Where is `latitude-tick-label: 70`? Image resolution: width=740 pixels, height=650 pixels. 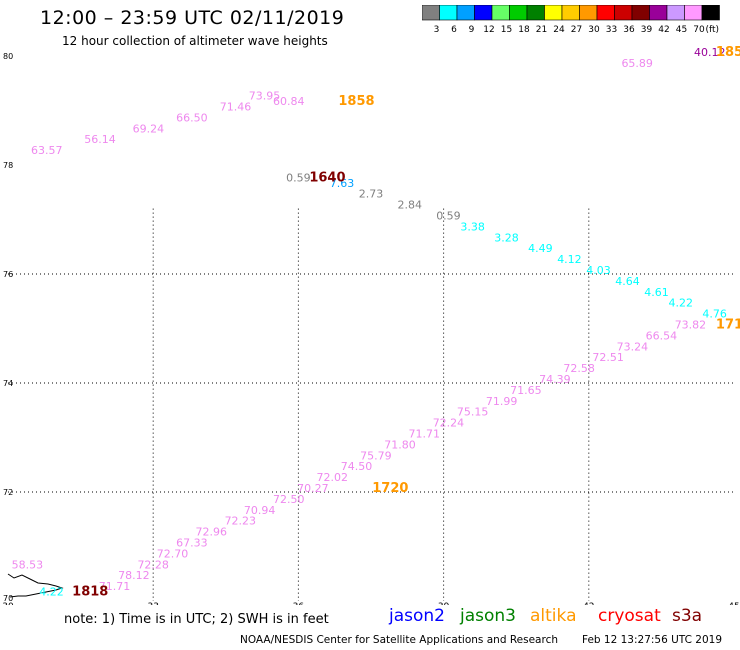 latitude-tick-label: 70 is located at coordinates (8, 598).